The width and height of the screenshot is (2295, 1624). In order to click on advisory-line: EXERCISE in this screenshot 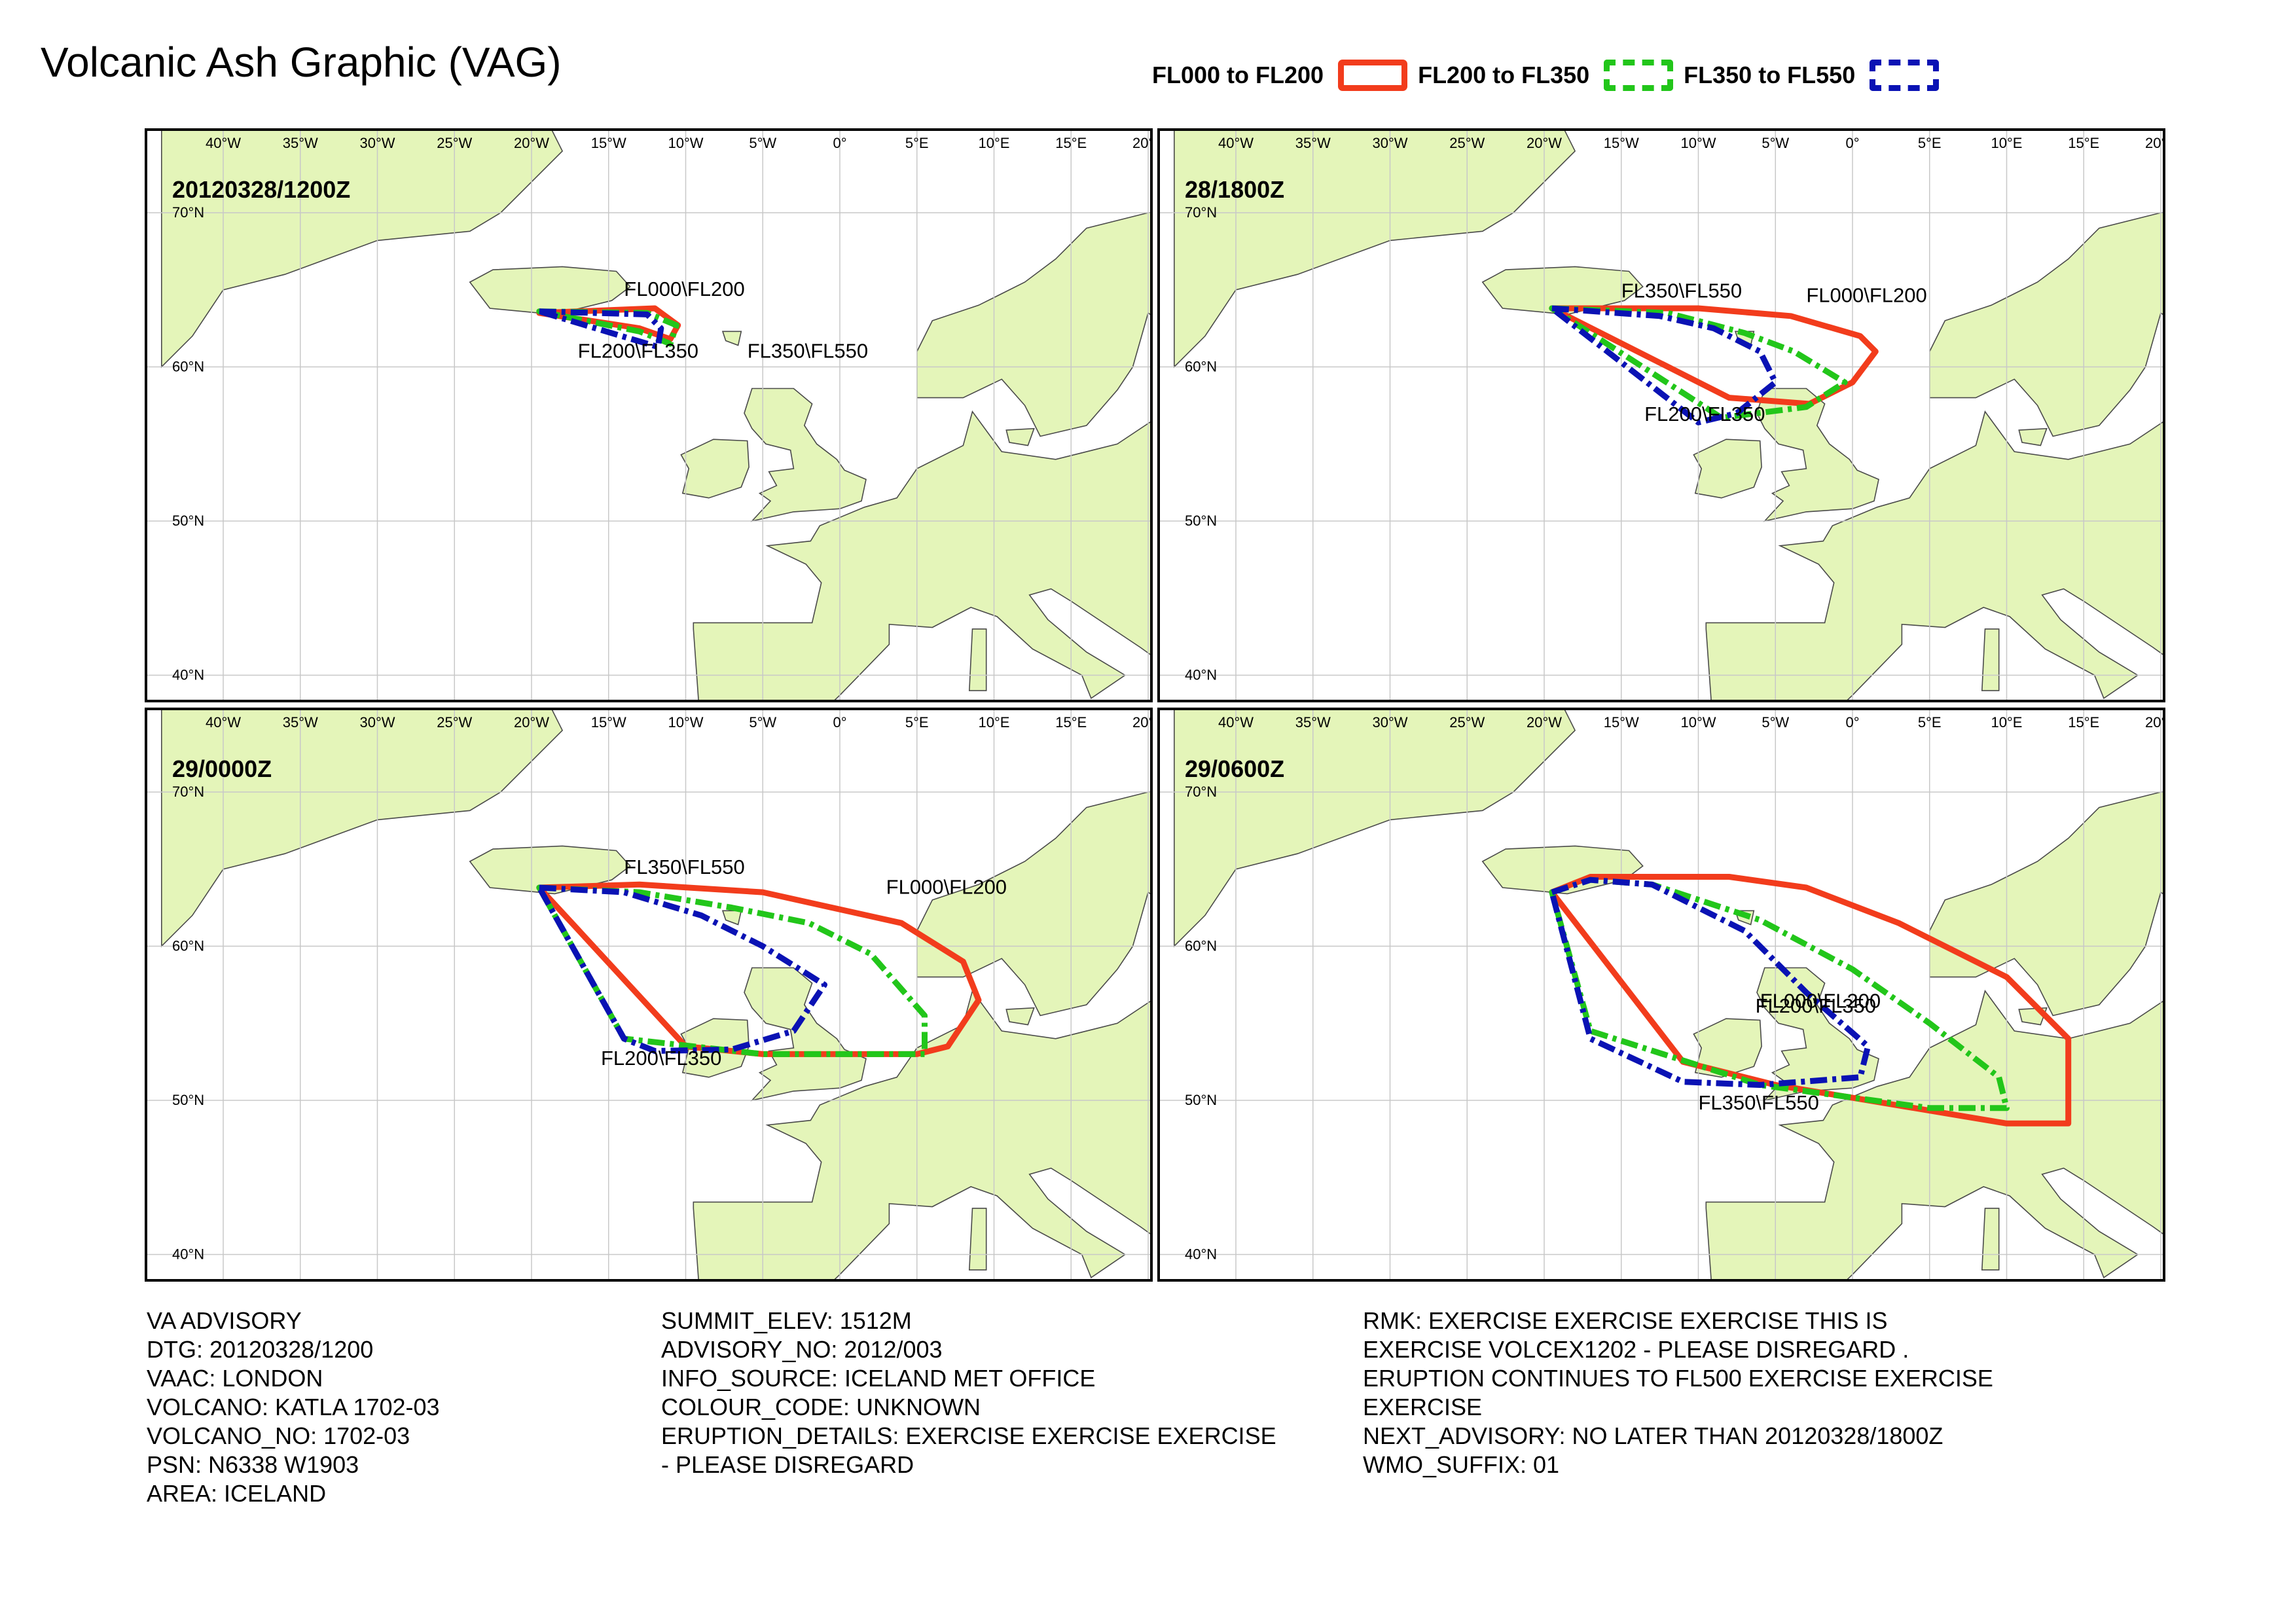, I will do `click(1423, 1407)`.